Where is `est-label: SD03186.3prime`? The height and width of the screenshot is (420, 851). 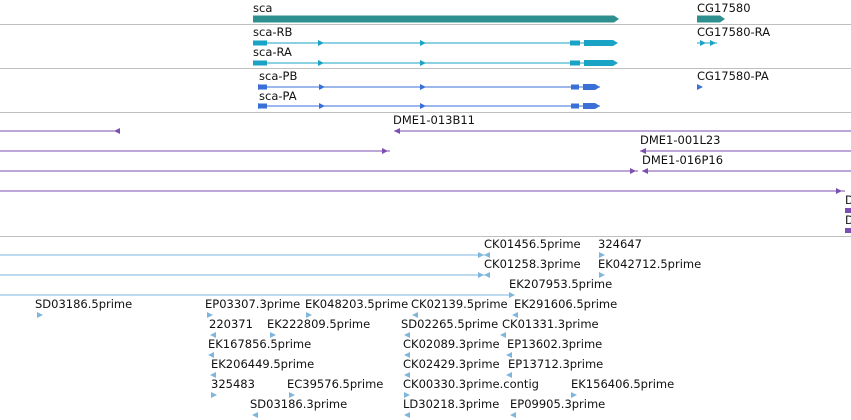
est-label: SD03186.3prime is located at coordinates (299, 404).